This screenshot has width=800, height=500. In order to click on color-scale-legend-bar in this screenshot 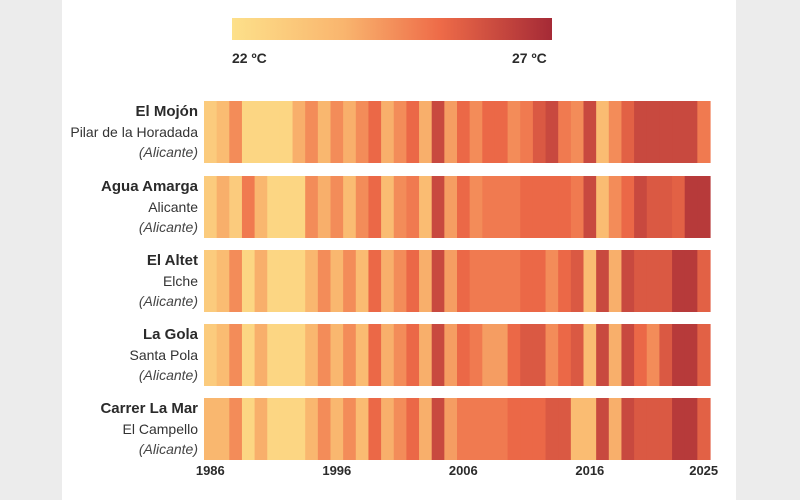, I will do `click(392, 29)`.